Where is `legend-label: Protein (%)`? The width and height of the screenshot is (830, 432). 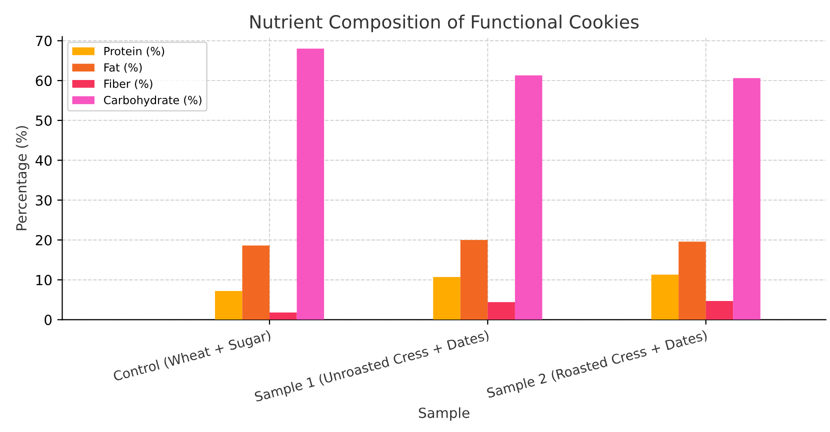 legend-label: Protein (%) is located at coordinates (134, 51).